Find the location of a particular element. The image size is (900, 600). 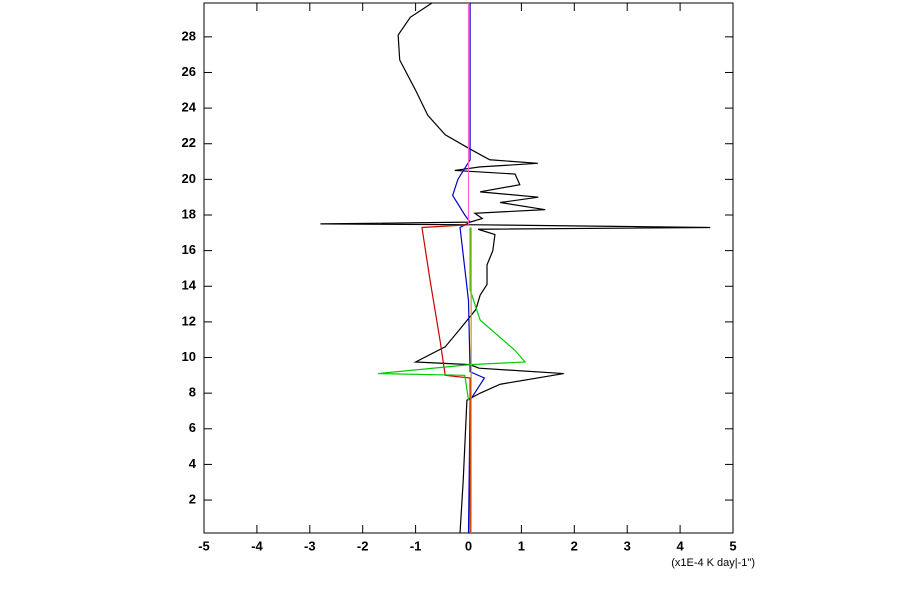

x-tick-label: -3 is located at coordinates (310, 545).